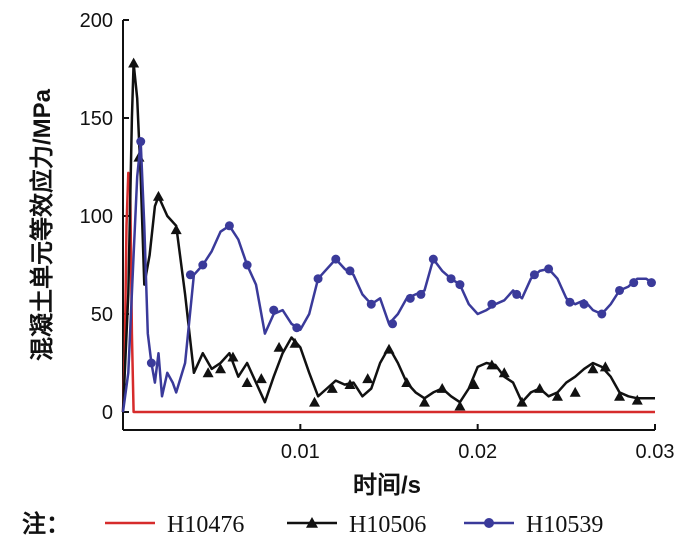 The width and height of the screenshot is (700, 548). I want to click on legend-label-h10539: H10539, so click(564, 525).